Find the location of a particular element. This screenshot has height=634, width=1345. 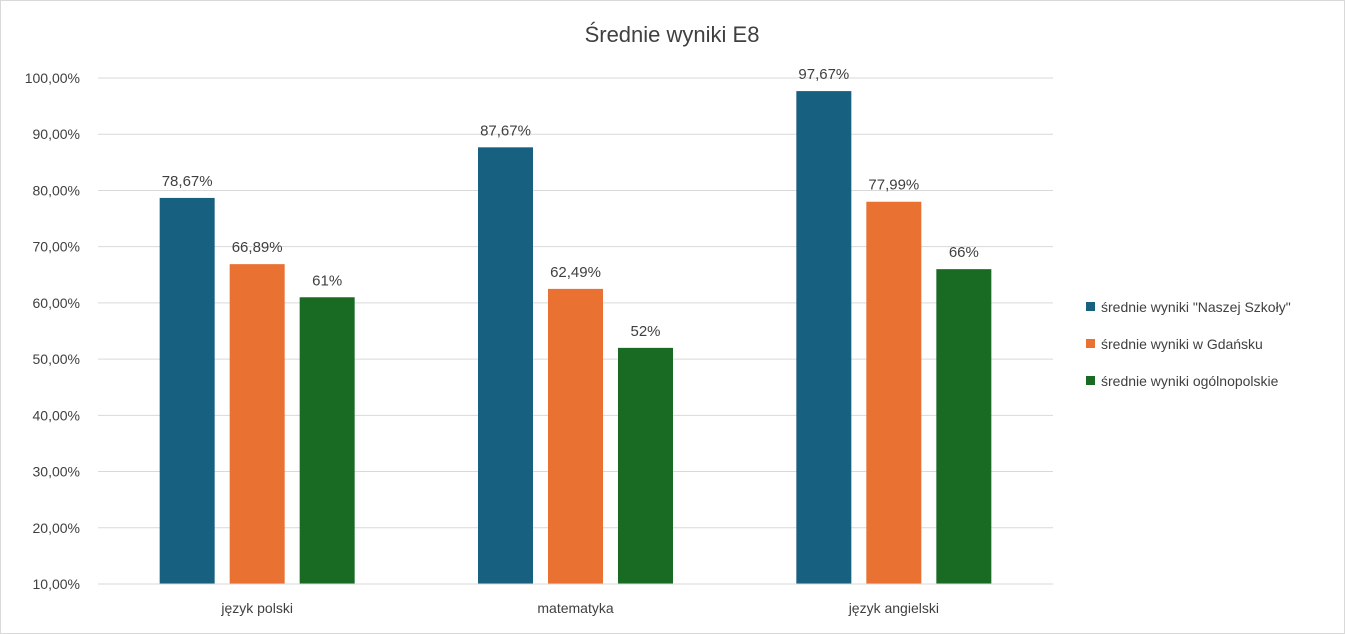

y-tick-label: 10,00% is located at coordinates (56, 584).